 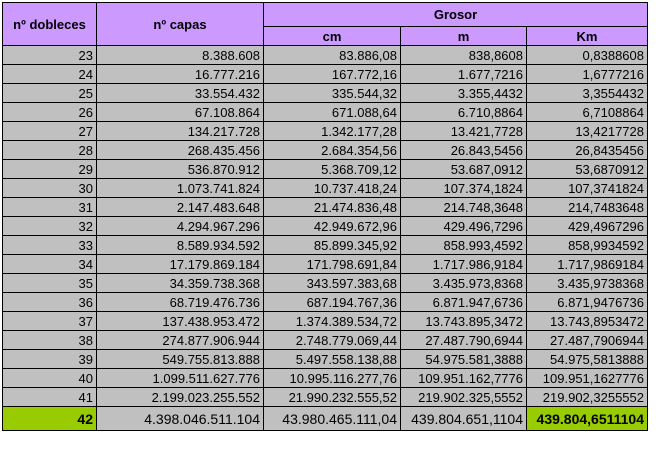 I want to click on cell-cm: 343.597.383,68, so click(x=332, y=283).